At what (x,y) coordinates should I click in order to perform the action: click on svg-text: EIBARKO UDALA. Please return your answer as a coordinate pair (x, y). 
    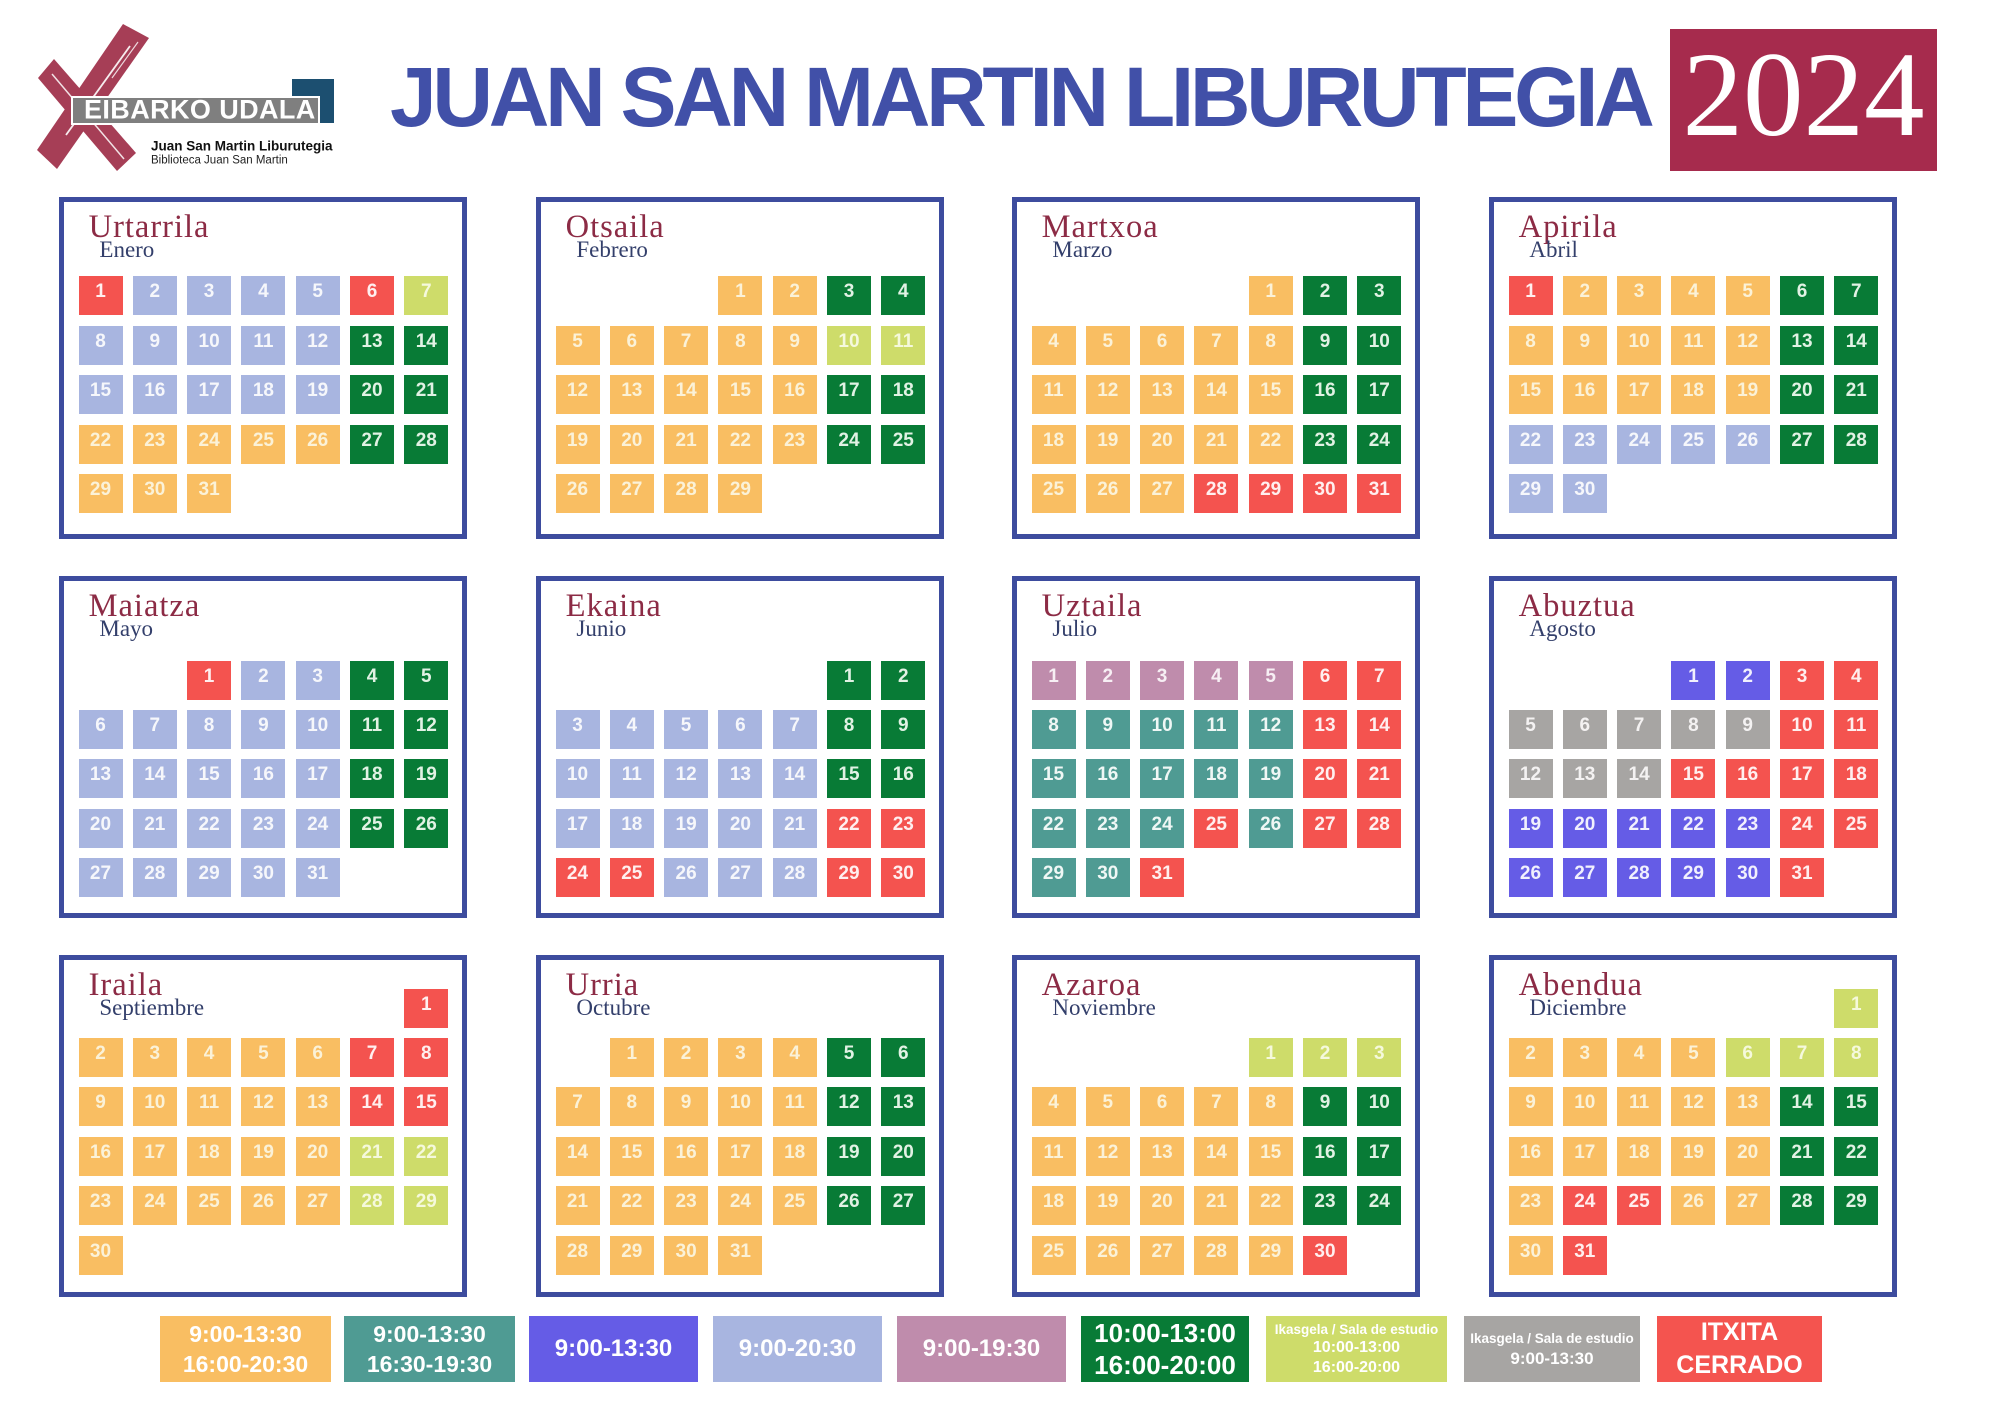
    Looking at the image, I should click on (200, 110).